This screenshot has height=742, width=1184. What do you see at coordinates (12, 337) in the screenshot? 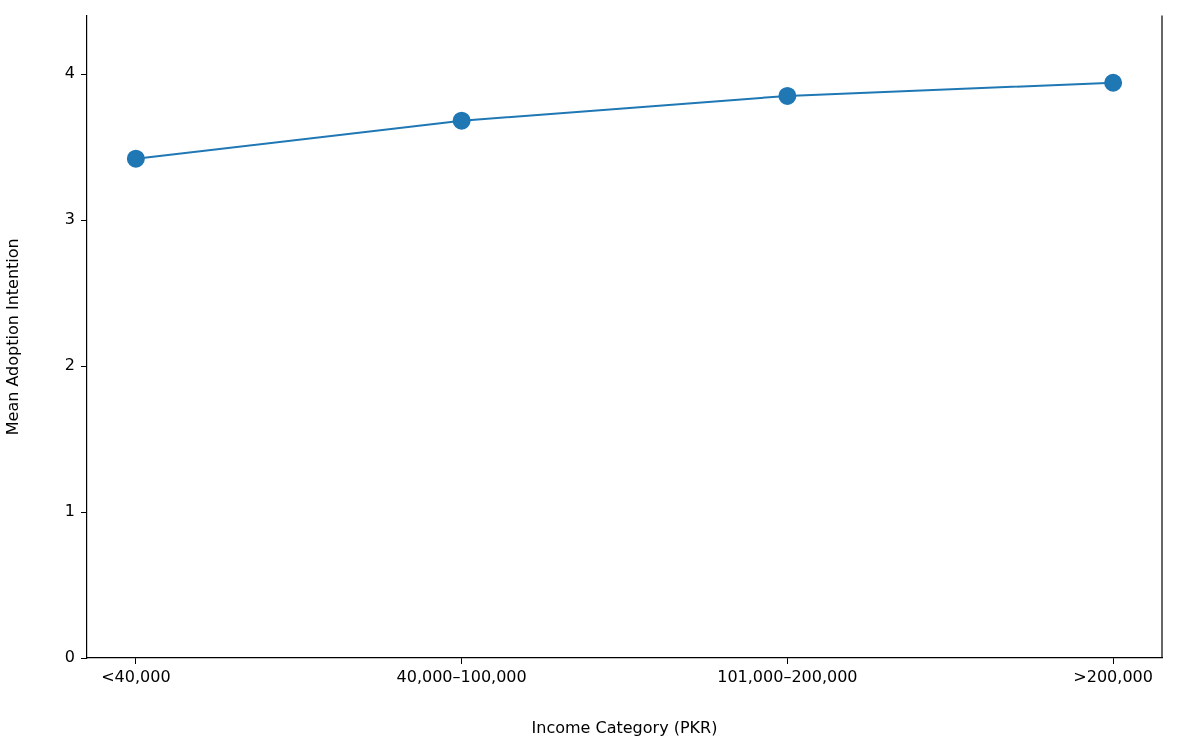
I see `y-axis-title: Mean Adoption Intention` at bounding box center [12, 337].